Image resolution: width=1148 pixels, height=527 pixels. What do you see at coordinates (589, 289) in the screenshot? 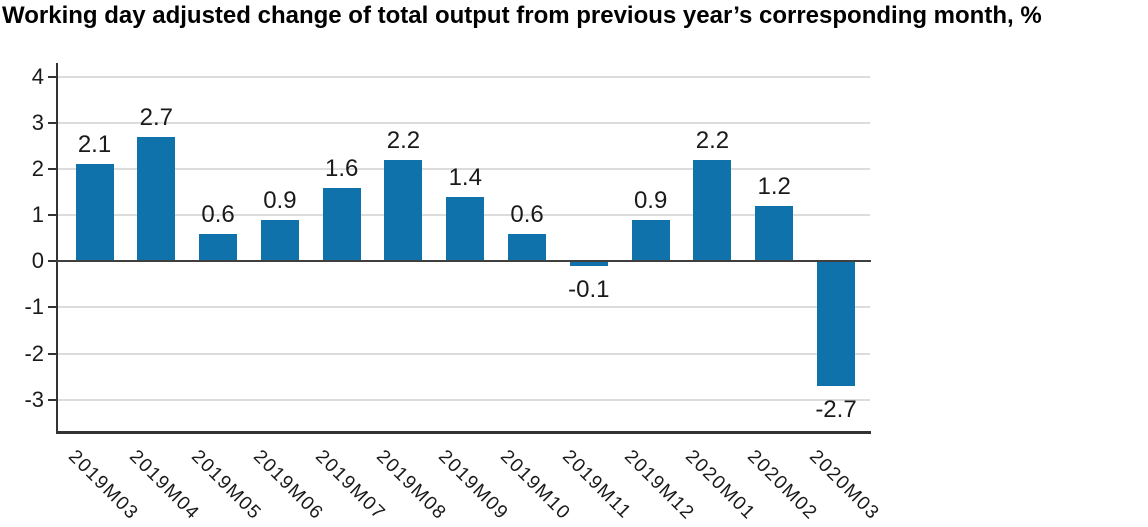
I see `bar-value-label: -0.1` at bounding box center [589, 289].